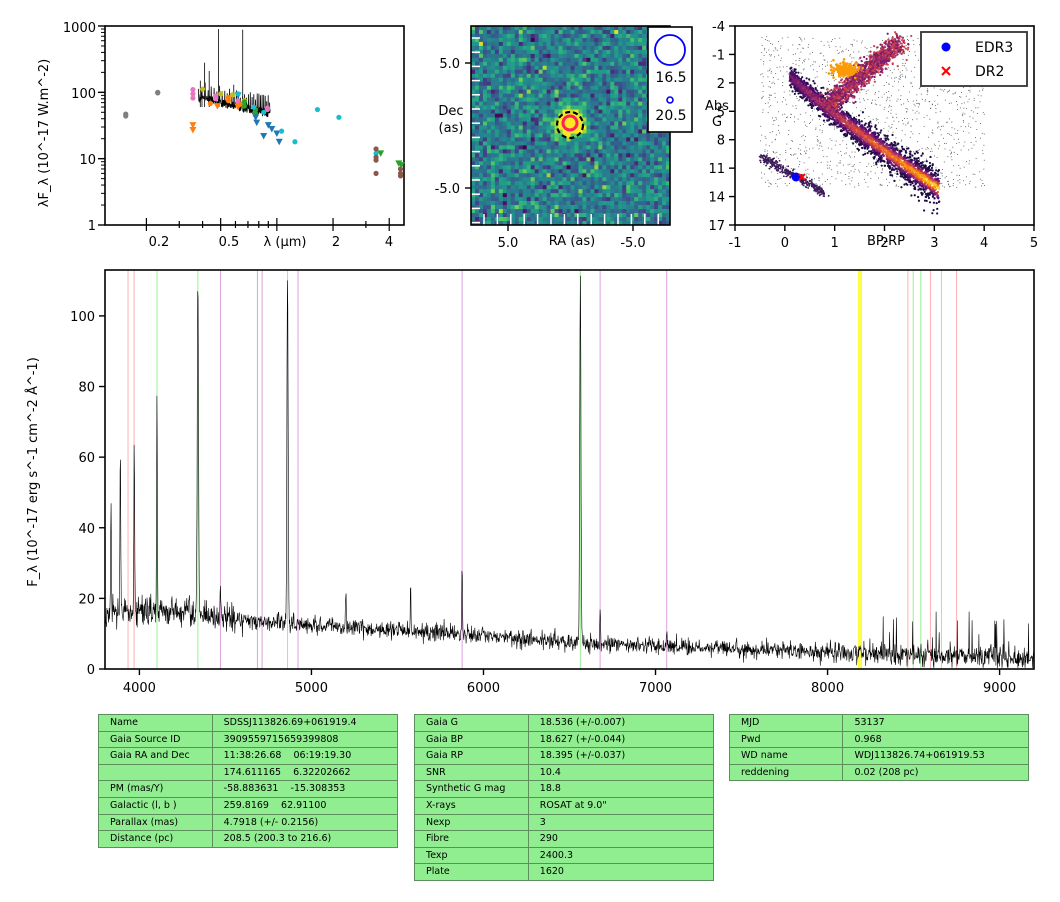 The width and height of the screenshot is (1060, 902). I want to click on spectrum-ytick-label: 20, so click(86, 599).